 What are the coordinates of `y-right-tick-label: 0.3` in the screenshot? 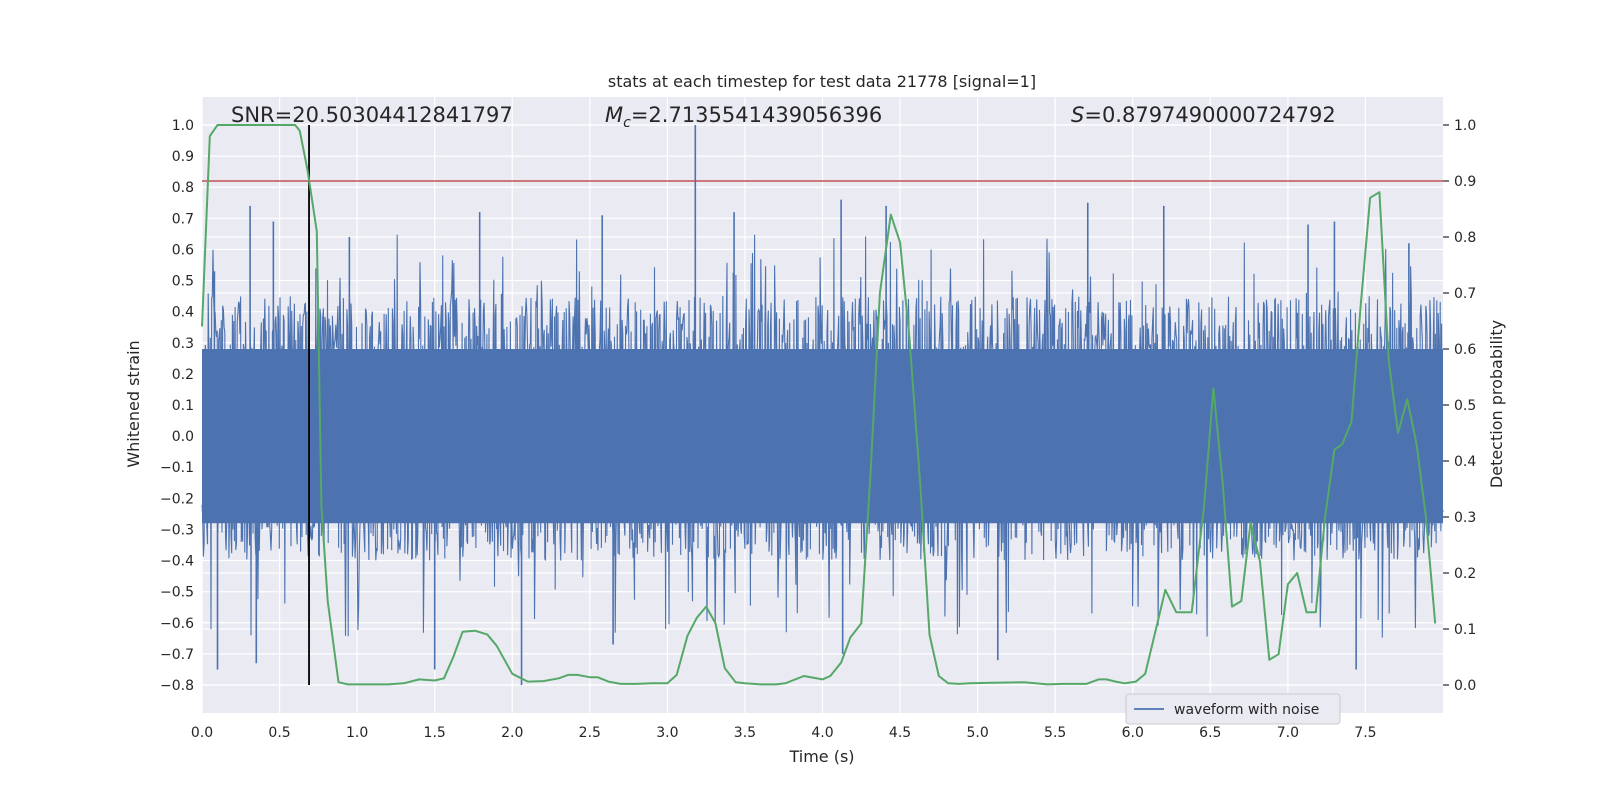 It's located at (1465, 518).